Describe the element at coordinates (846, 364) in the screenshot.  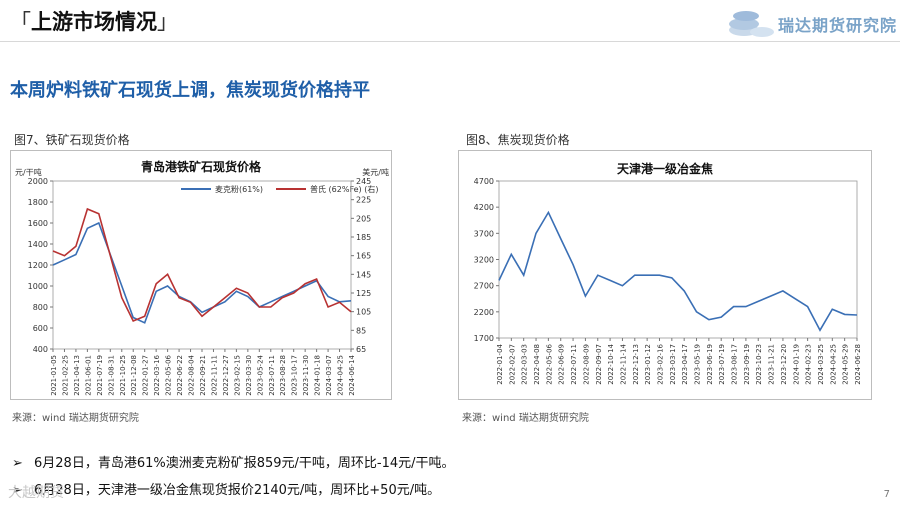
I see `x-tick-label: 2024-05-29` at that location.